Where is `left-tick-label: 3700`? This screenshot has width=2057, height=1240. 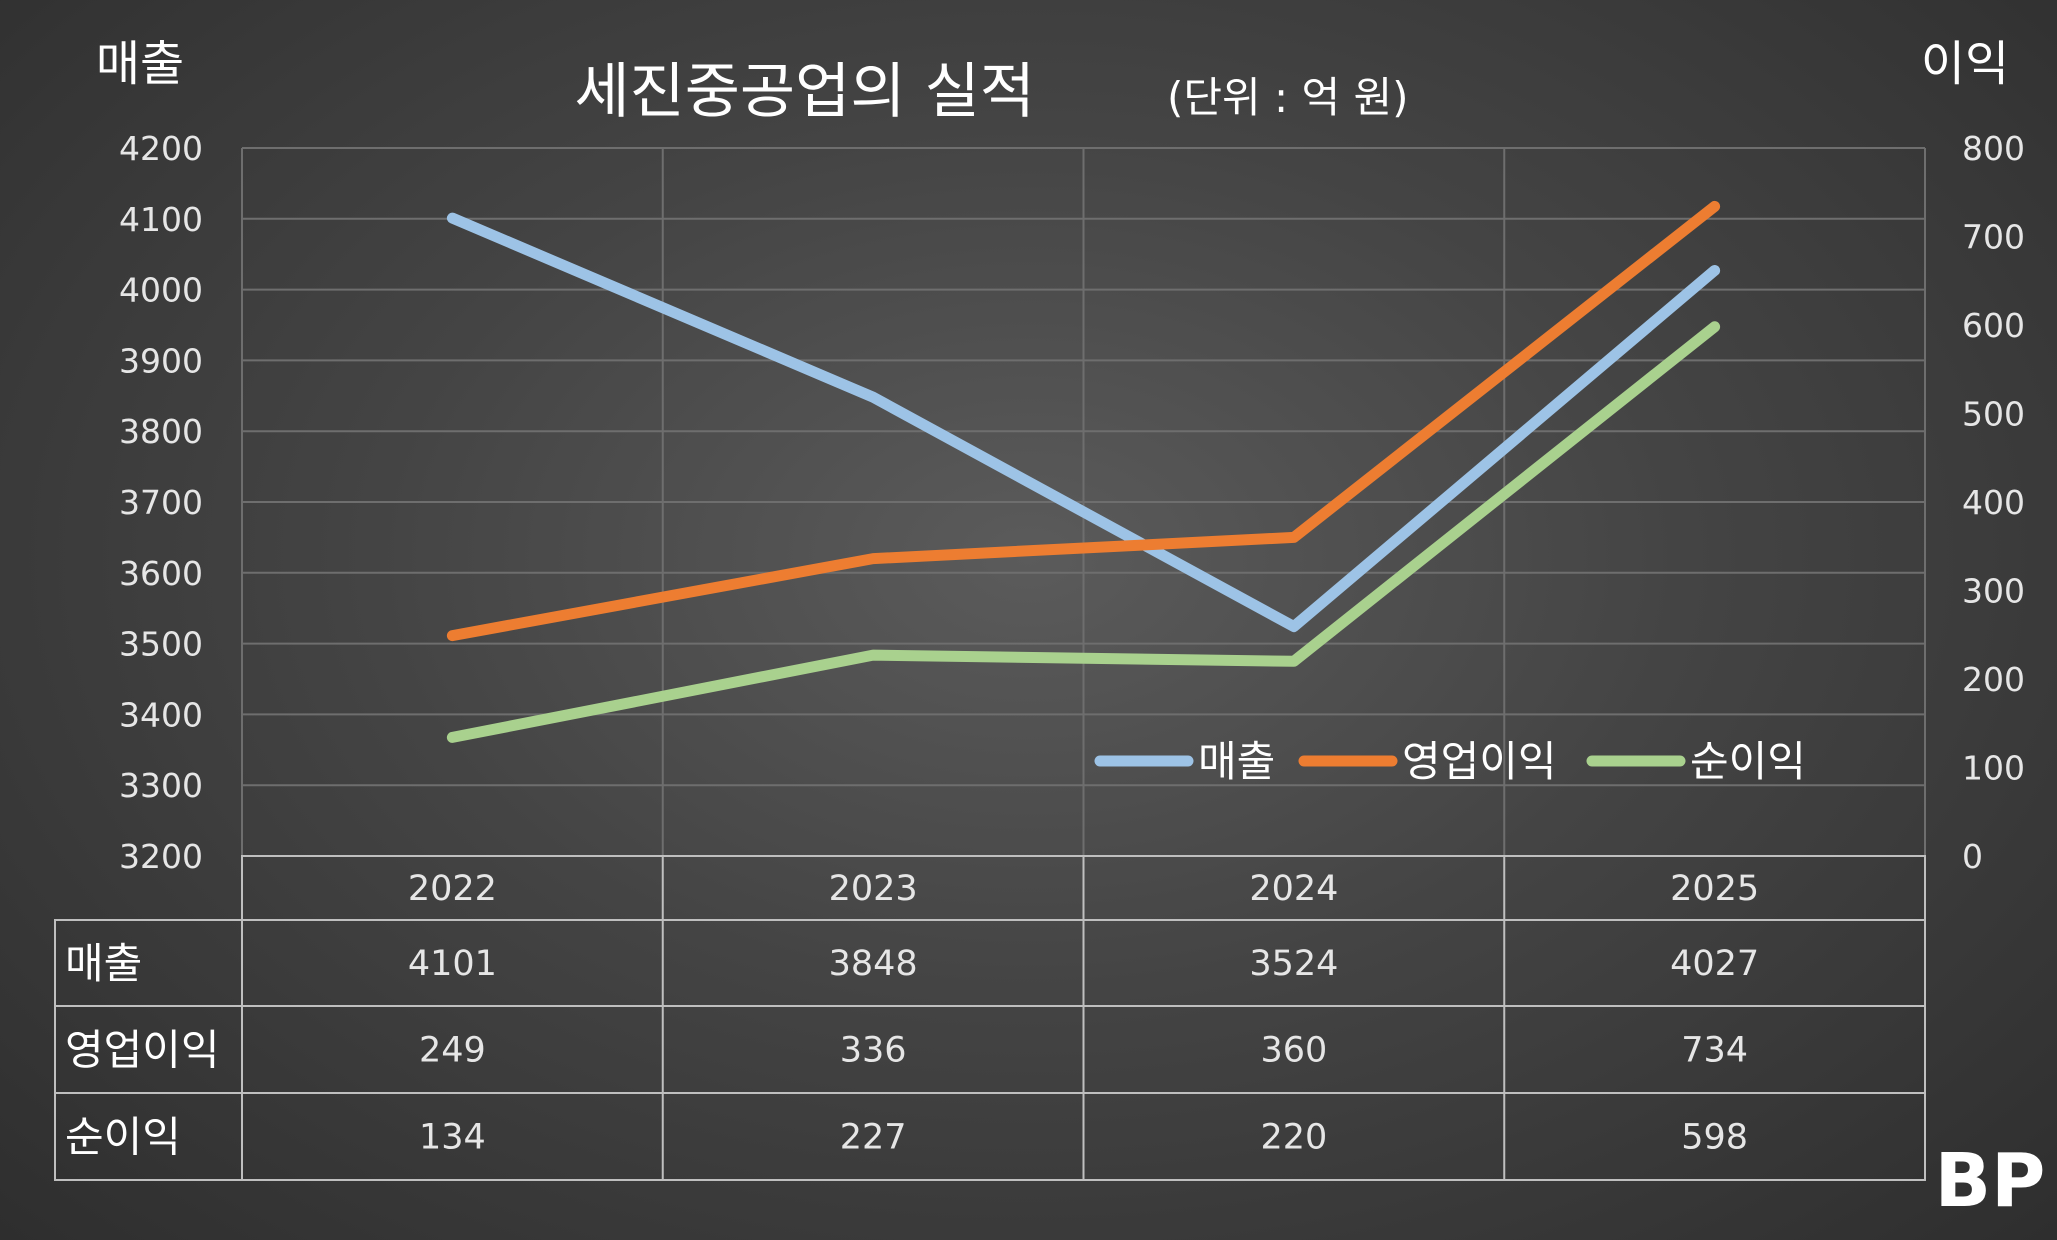 left-tick-label: 3700 is located at coordinates (161, 502).